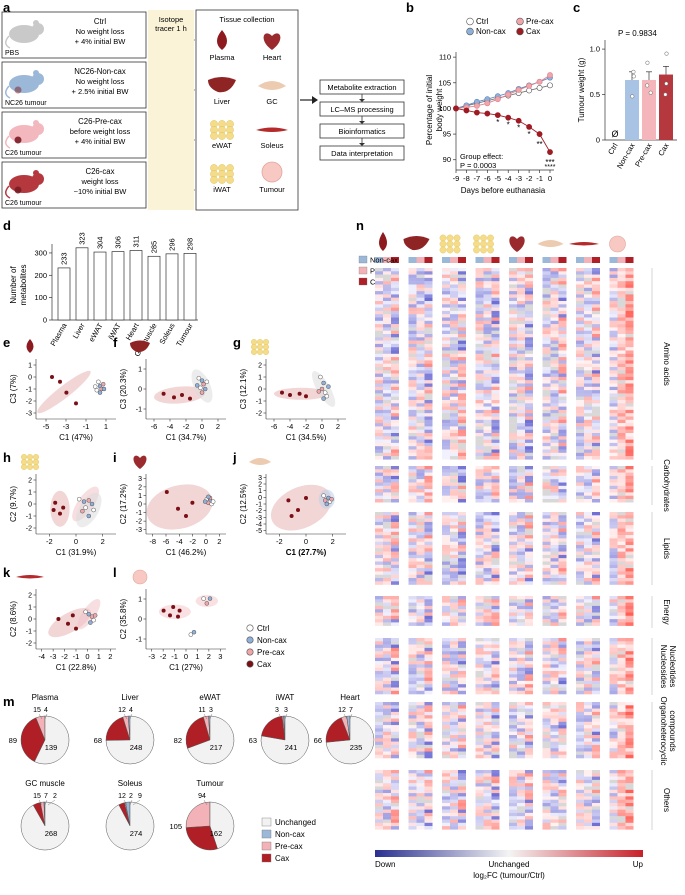 The width and height of the screenshot is (685, 895). What do you see at coordinates (478, 165) in the screenshot?
I see `b-p-value: P = 0.0003` at bounding box center [478, 165].